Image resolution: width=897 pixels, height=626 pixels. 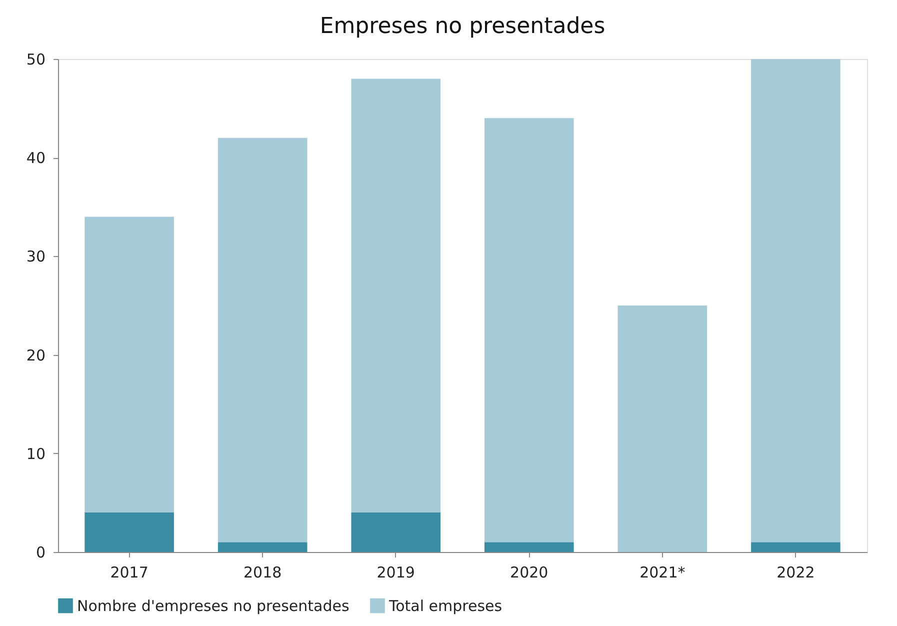 I want to click on x-tick-label: 2020, so click(x=529, y=573).